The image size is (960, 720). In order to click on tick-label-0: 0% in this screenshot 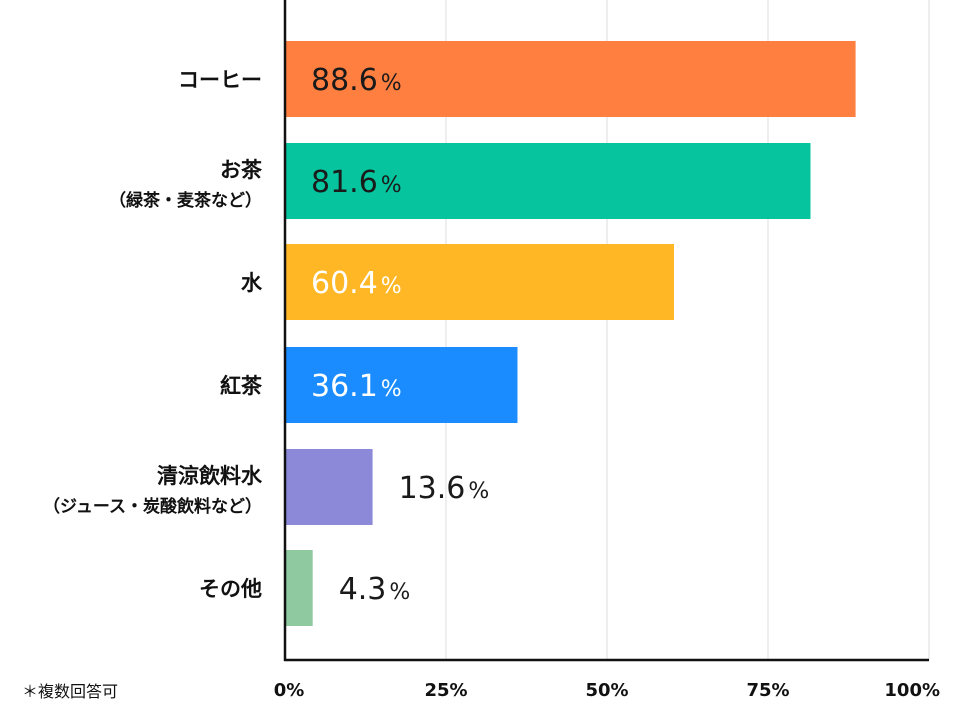, I will do `click(289, 690)`.